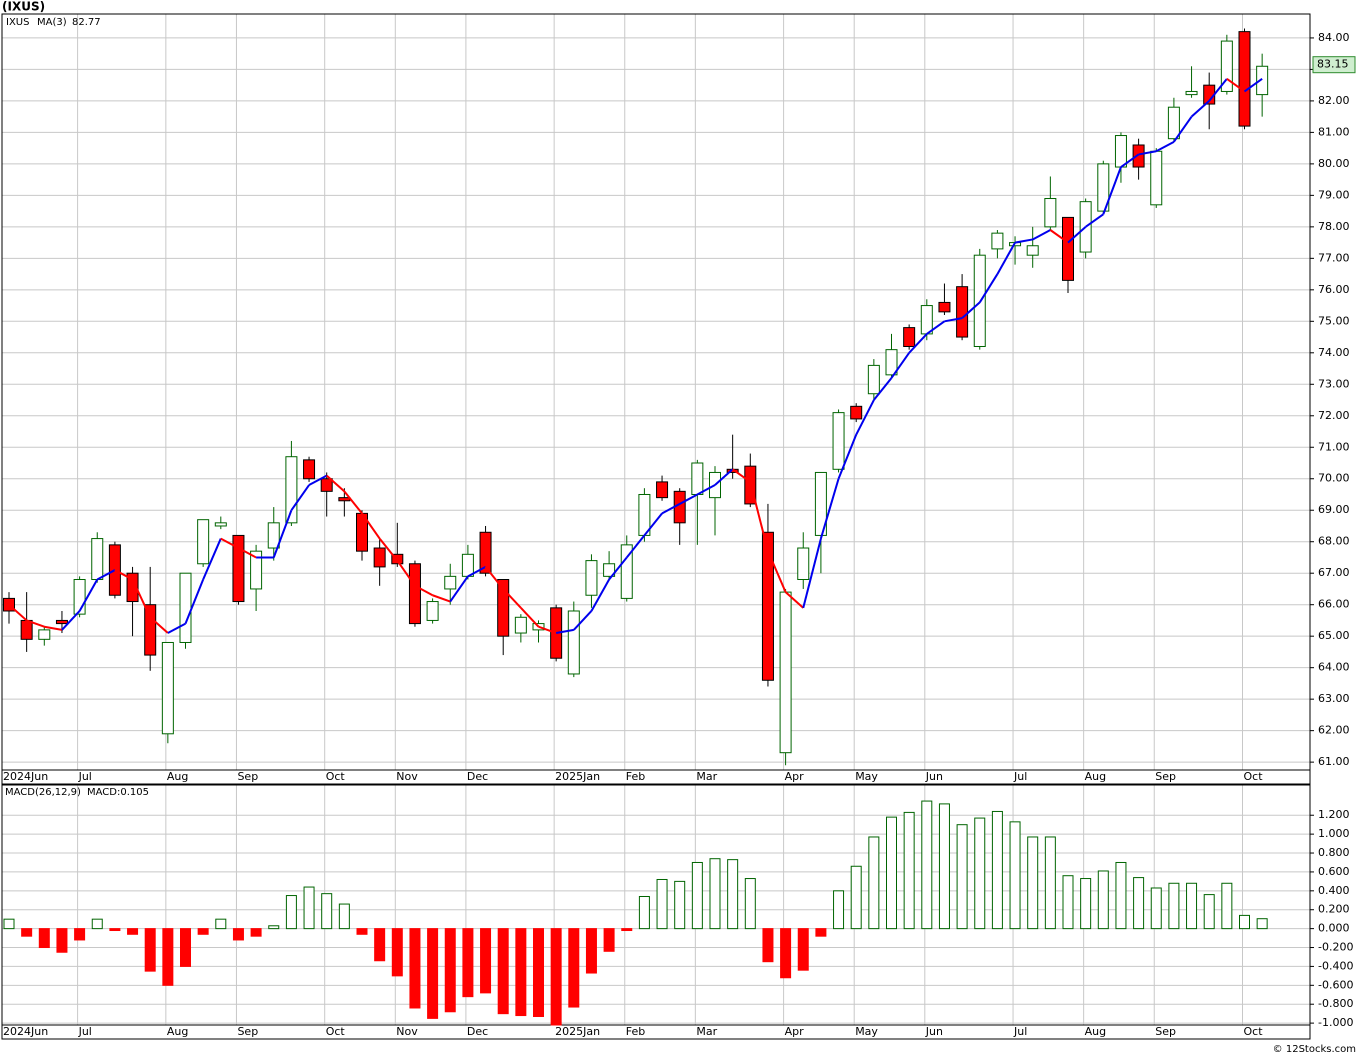  Describe the element at coordinates (1334, 131) in the screenshot. I see `y-tick-label: 81.00` at that location.